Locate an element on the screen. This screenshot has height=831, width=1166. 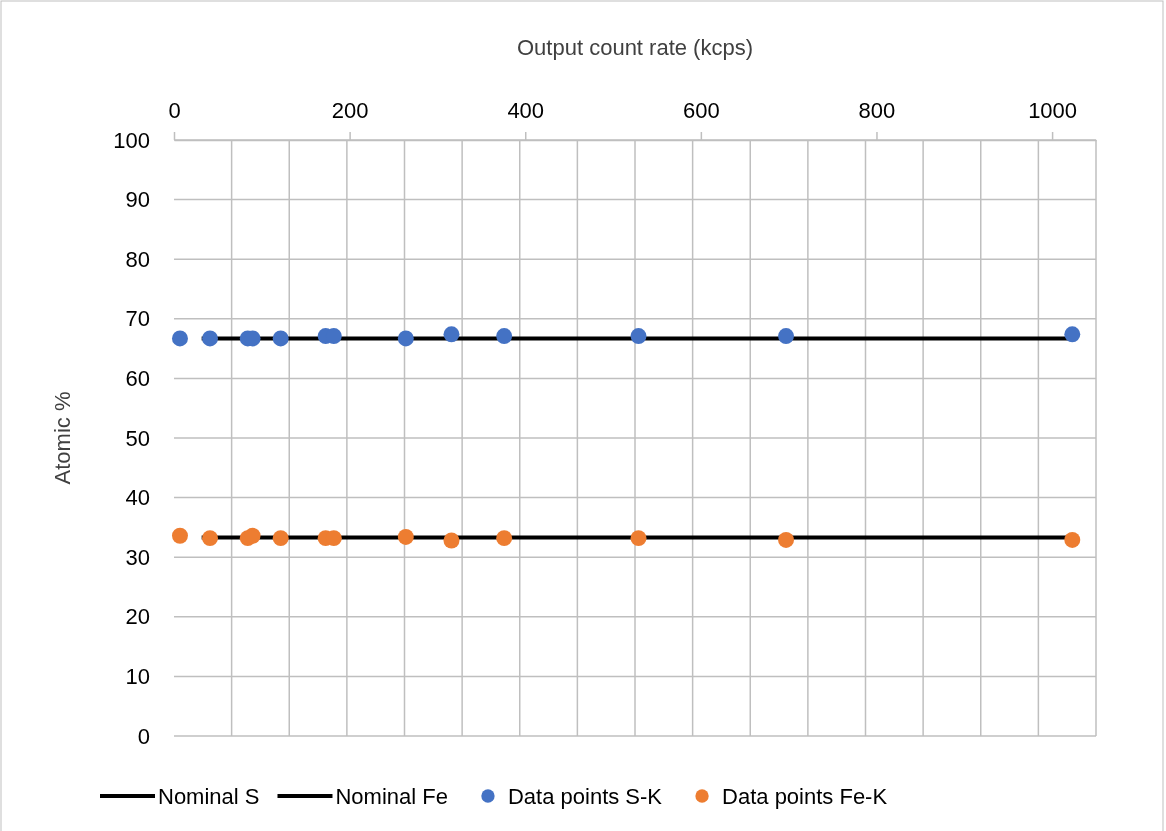
y-axis-title: Atomic % is located at coordinates (62, 438).